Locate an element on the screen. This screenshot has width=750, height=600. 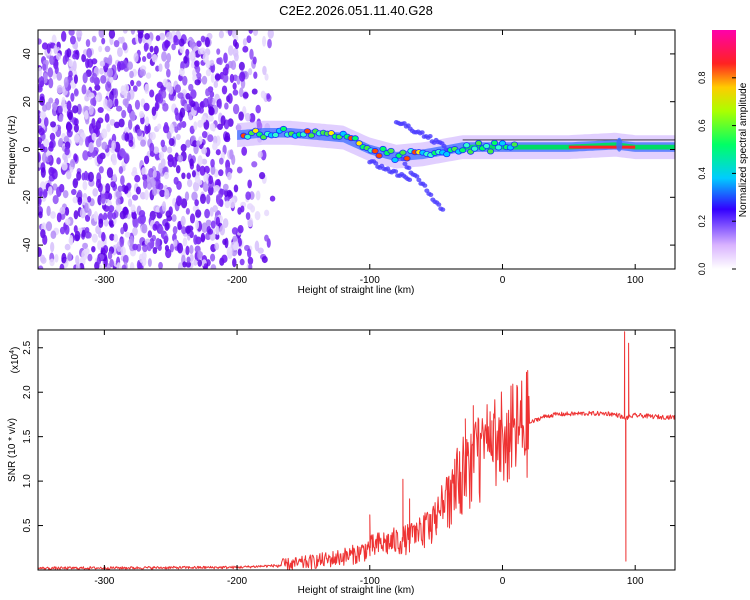
spectrogram-y-label: Frequency (Hz) is located at coordinates (12, 150).